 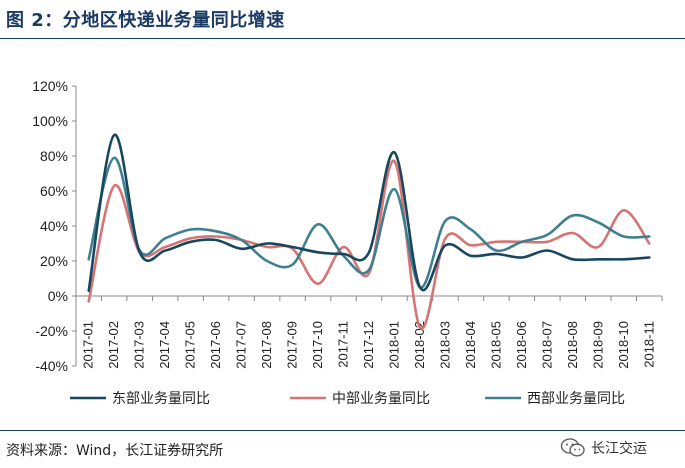 What do you see at coordinates (572, 447) in the screenshot?
I see `wechat-icon` at bounding box center [572, 447].